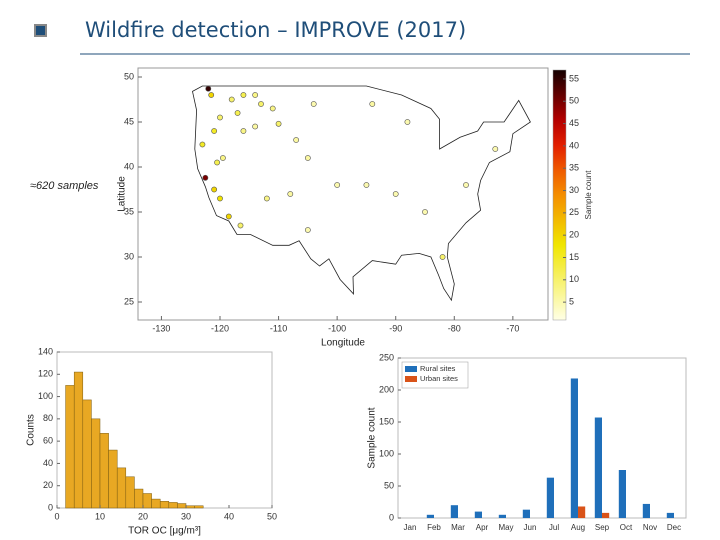  Describe the element at coordinates (143, 516) in the screenshot. I see `x-tick-label: 20` at that location.